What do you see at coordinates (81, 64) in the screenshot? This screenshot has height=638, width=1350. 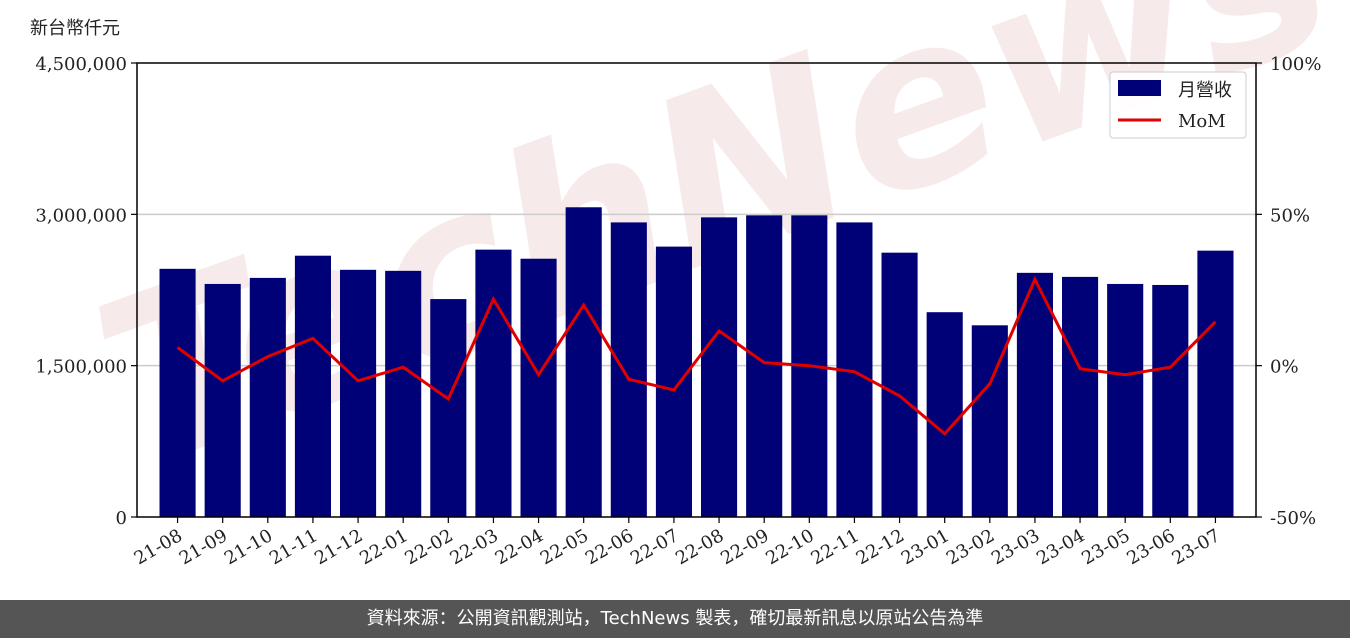 I see `y-tick-label-3: 4,500,000` at bounding box center [81, 64].